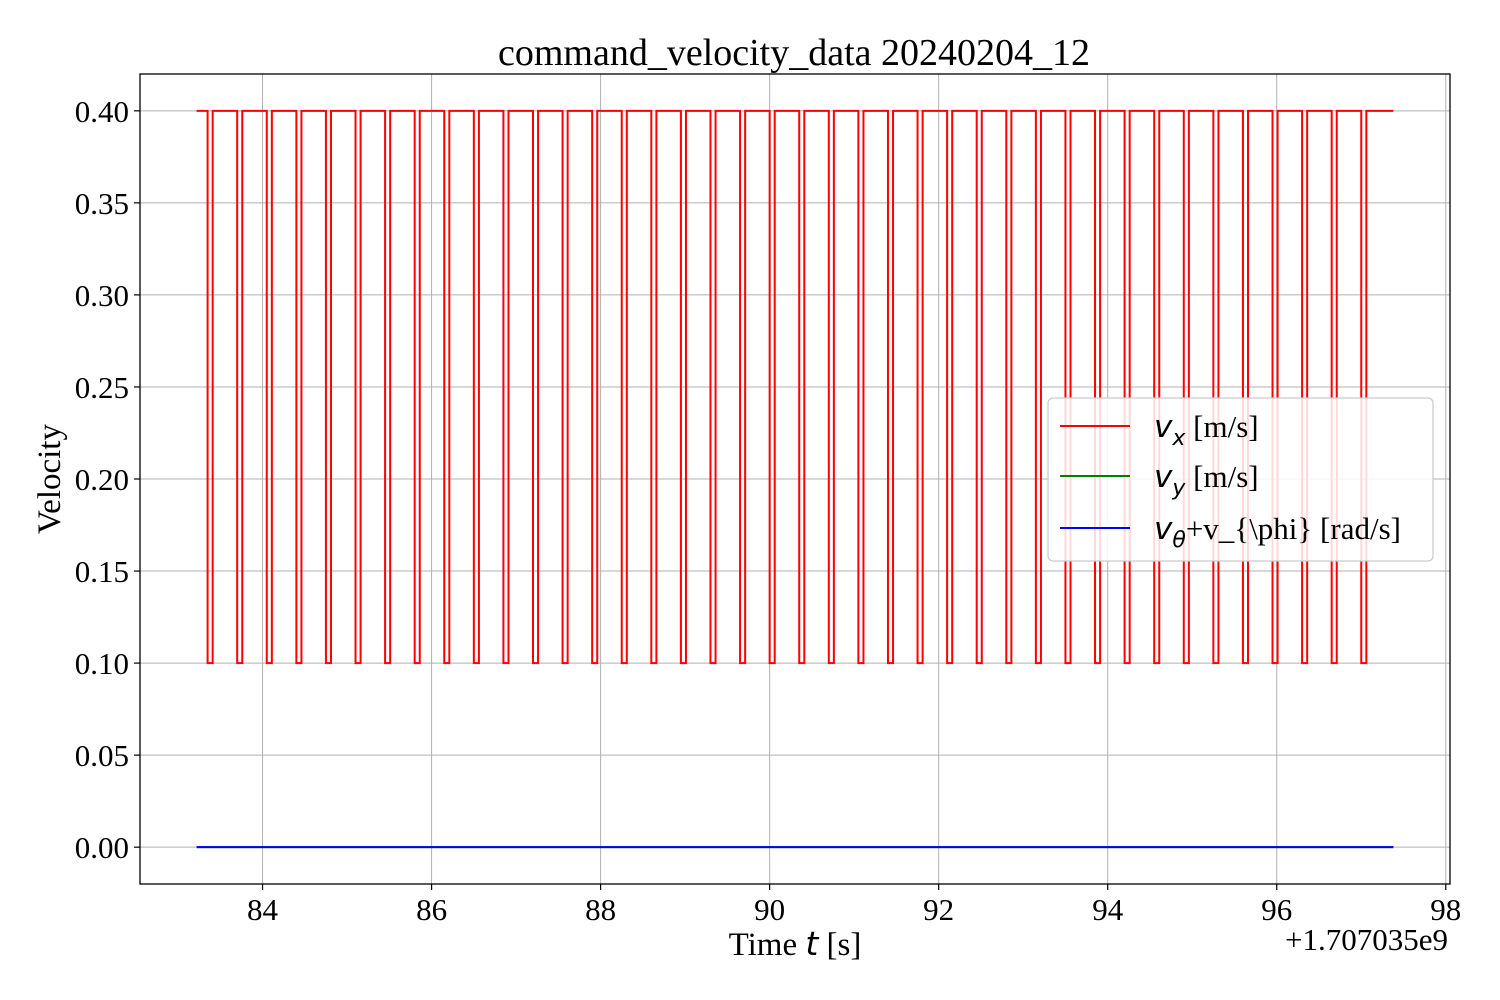 This screenshot has height=1000, width=1500. What do you see at coordinates (1366, 939) in the screenshot?
I see `x-axis-offset-label: +1.707035e9` at bounding box center [1366, 939].